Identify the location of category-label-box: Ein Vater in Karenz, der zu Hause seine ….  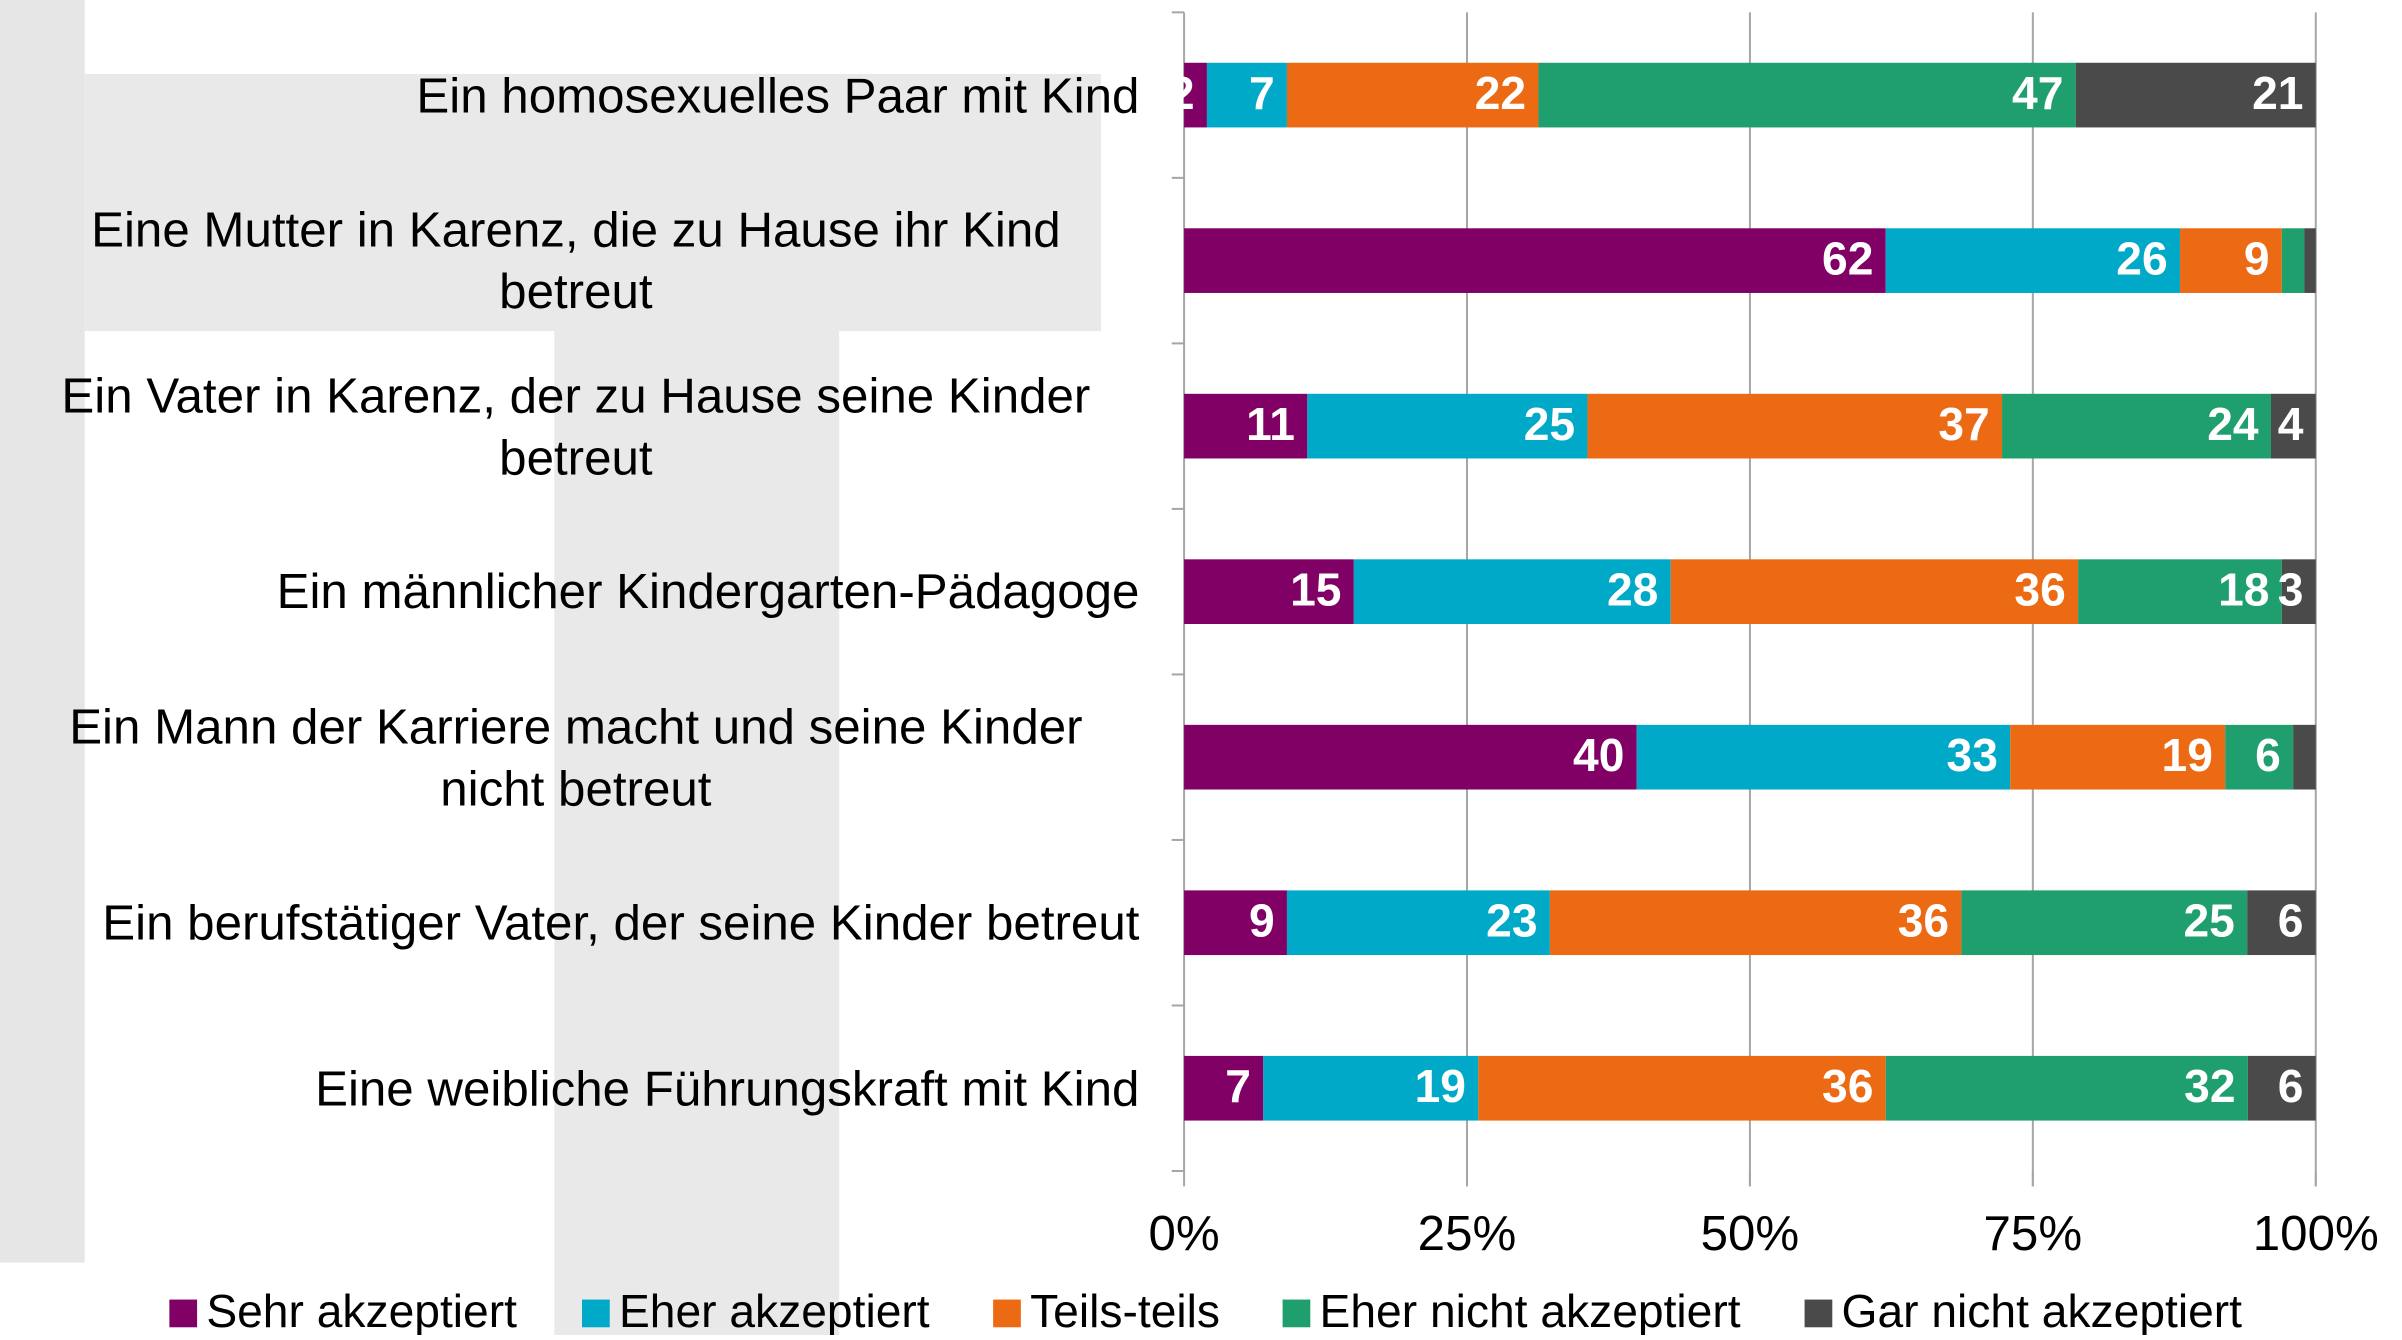
(569, 426).